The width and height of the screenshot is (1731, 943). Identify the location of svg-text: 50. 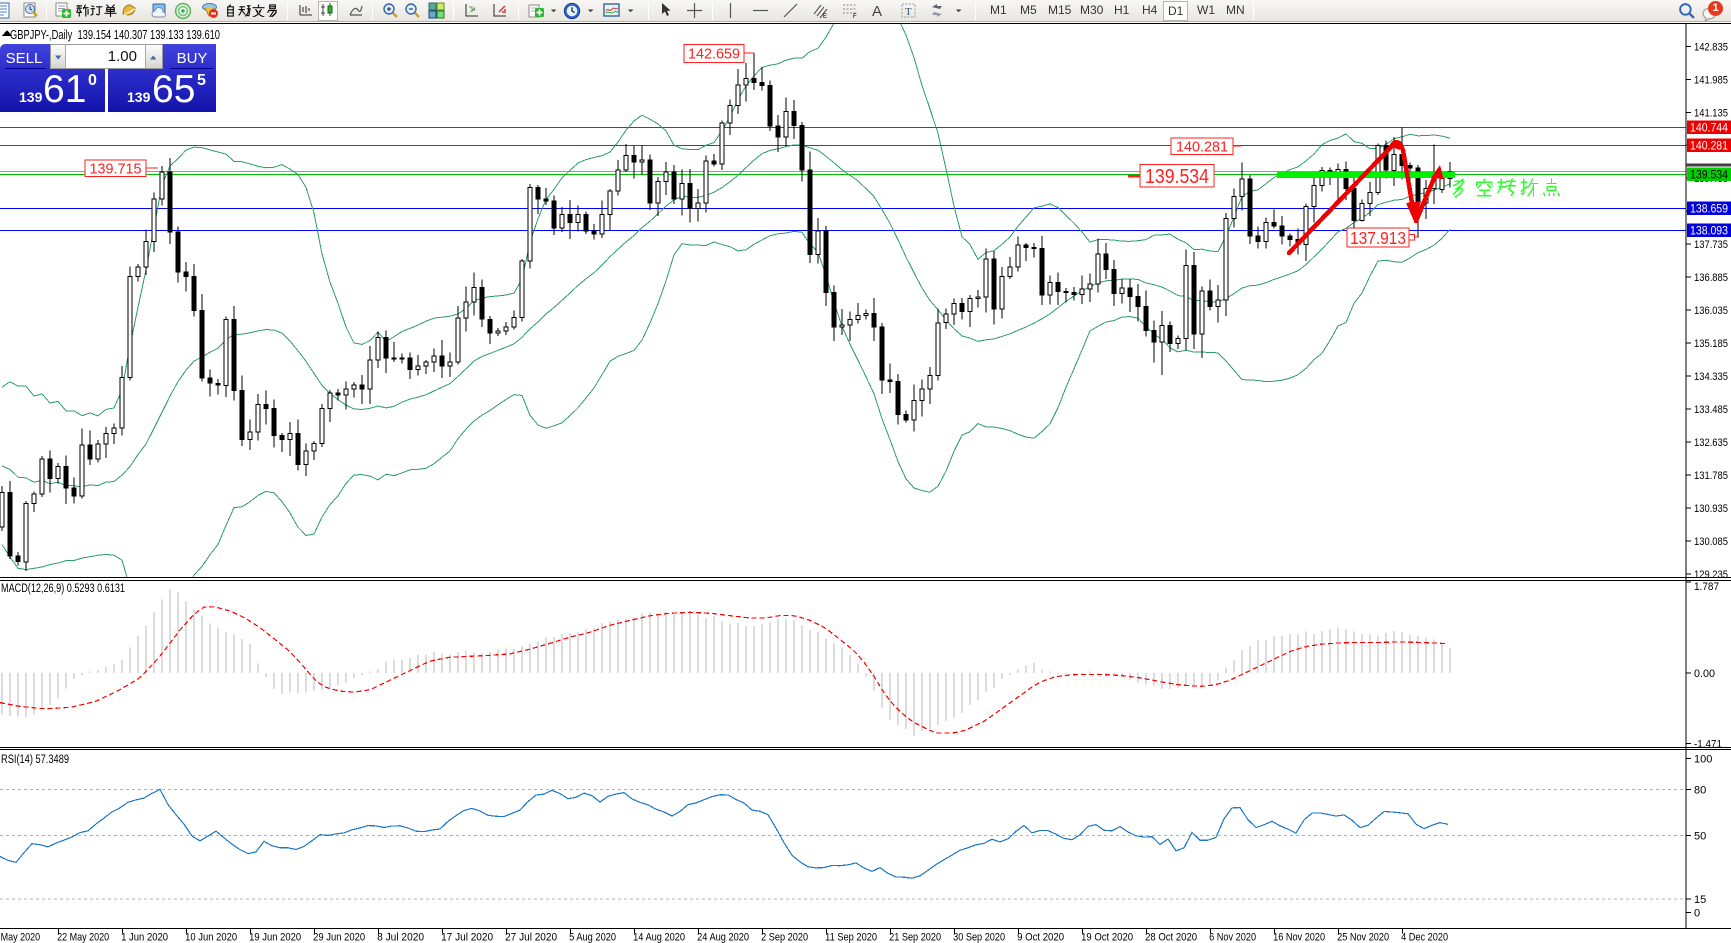
(1700, 837).